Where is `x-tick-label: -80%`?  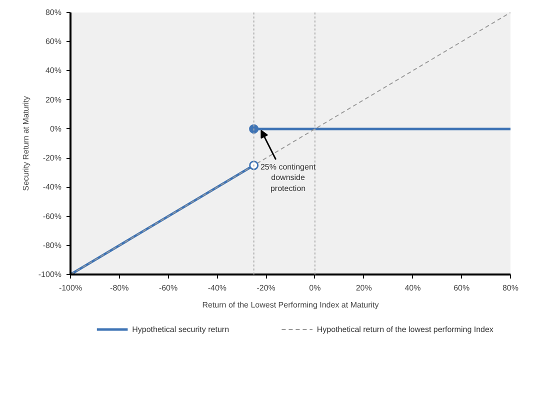
x-tick-label: -80% is located at coordinates (119, 288).